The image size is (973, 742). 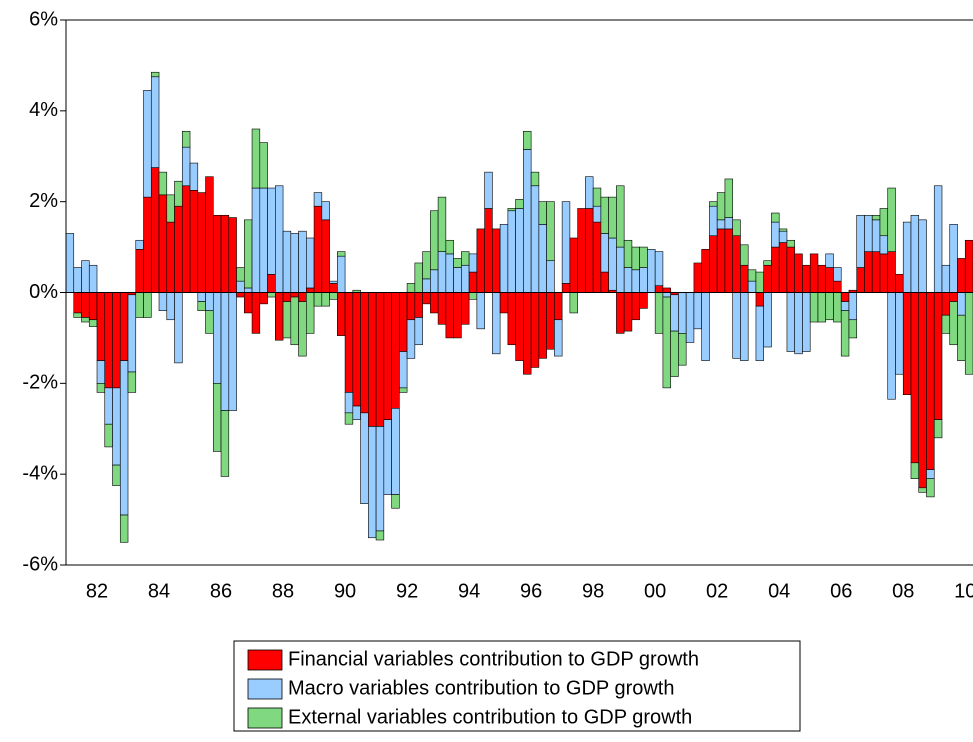 What do you see at coordinates (717, 591) in the screenshot?
I see `x-tick-label: 02` at bounding box center [717, 591].